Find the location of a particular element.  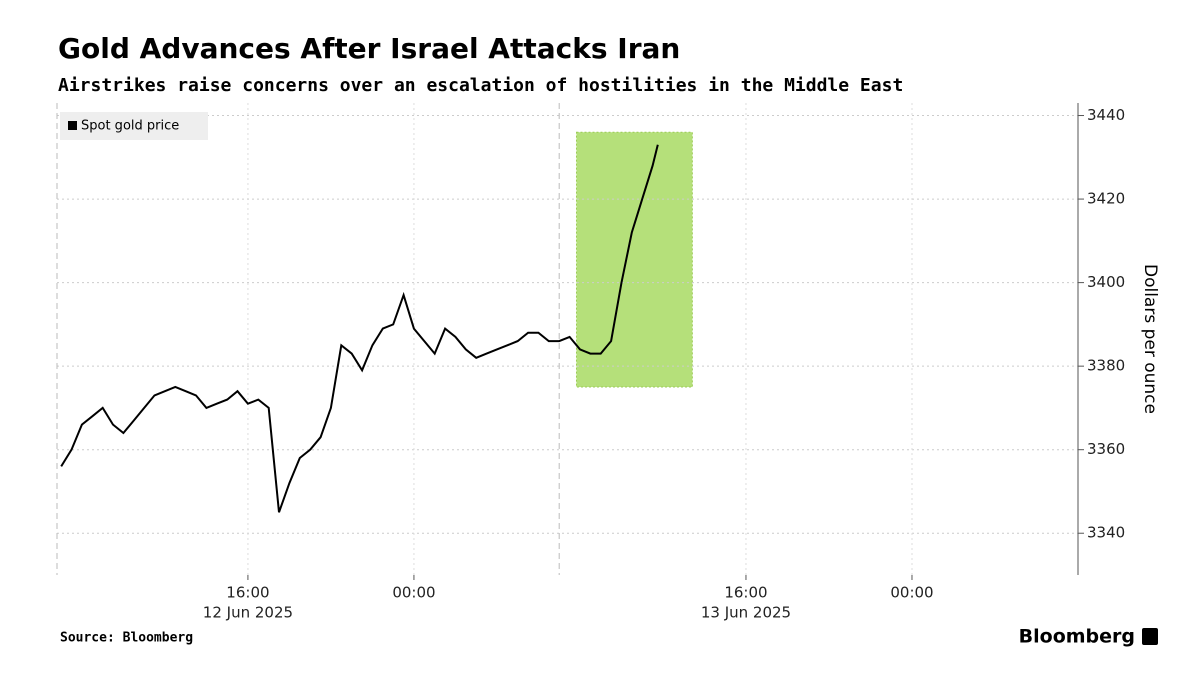

brand-icon is located at coordinates (1150, 636).